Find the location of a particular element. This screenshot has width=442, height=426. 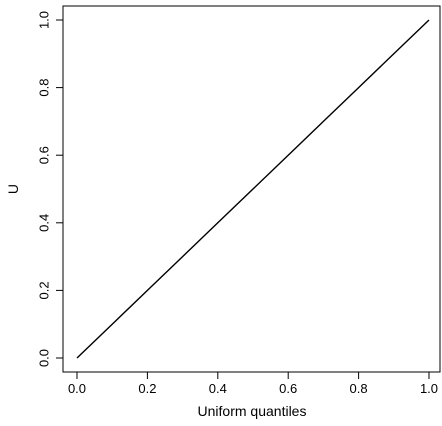

y-axis: 0.0 0.2 0.4 0.6 0.8 1.0 is located at coordinates (50, 189).